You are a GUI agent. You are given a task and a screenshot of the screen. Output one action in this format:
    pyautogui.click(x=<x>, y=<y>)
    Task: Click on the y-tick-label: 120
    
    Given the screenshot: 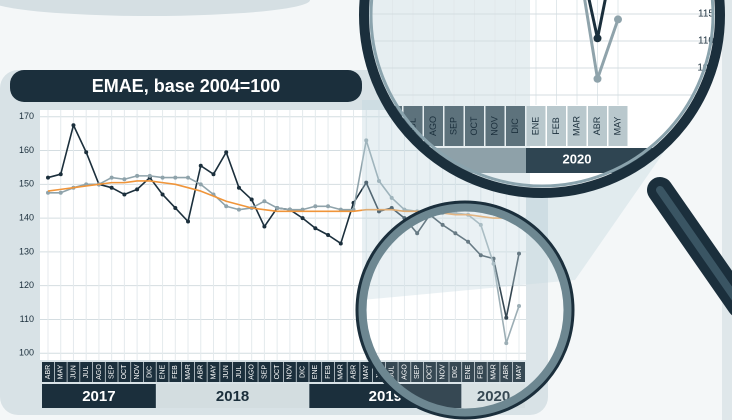 What is the action you would take?
    pyautogui.click(x=26, y=285)
    